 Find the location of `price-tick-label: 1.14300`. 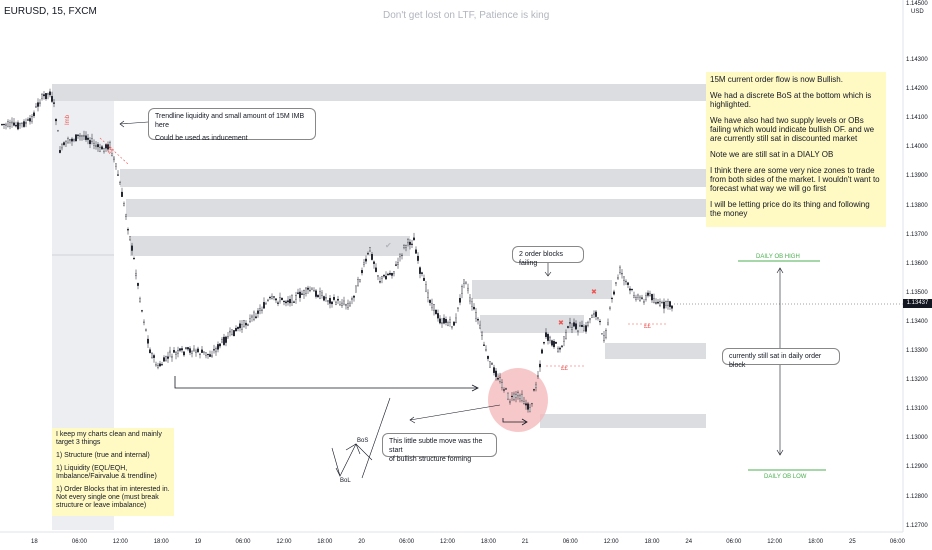

price-tick-label: 1.14300 is located at coordinates (917, 60).